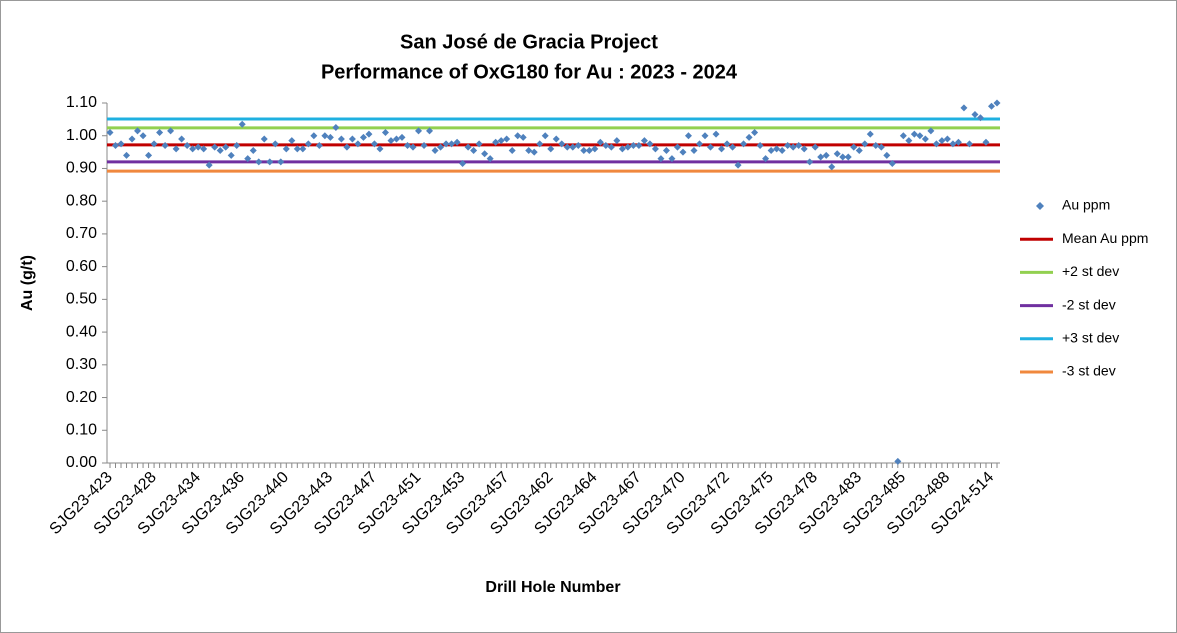 This screenshot has height=633, width=1177. I want to click on y-tick-label: 1.10, so click(81, 102).